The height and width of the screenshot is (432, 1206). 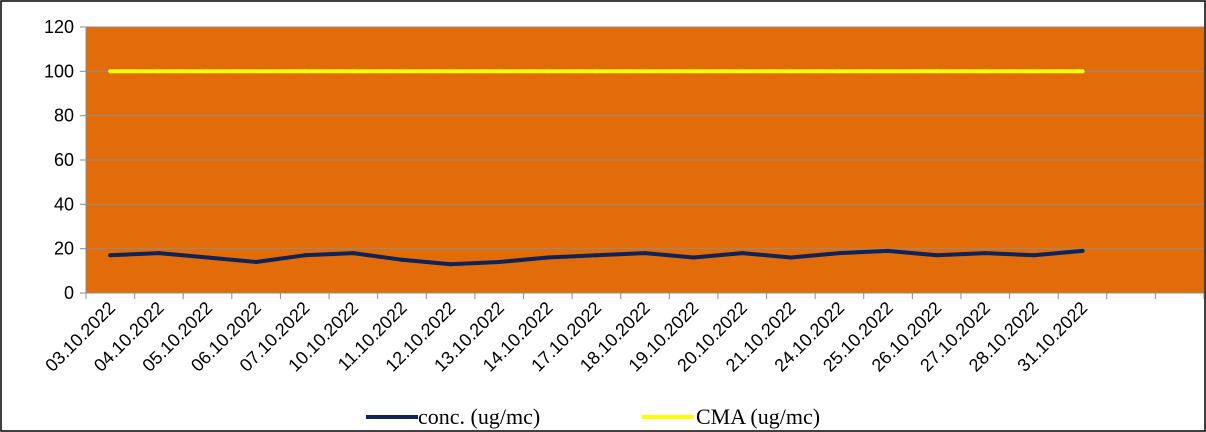 I want to click on y-tick-label-100: 100, so click(x=59, y=71).